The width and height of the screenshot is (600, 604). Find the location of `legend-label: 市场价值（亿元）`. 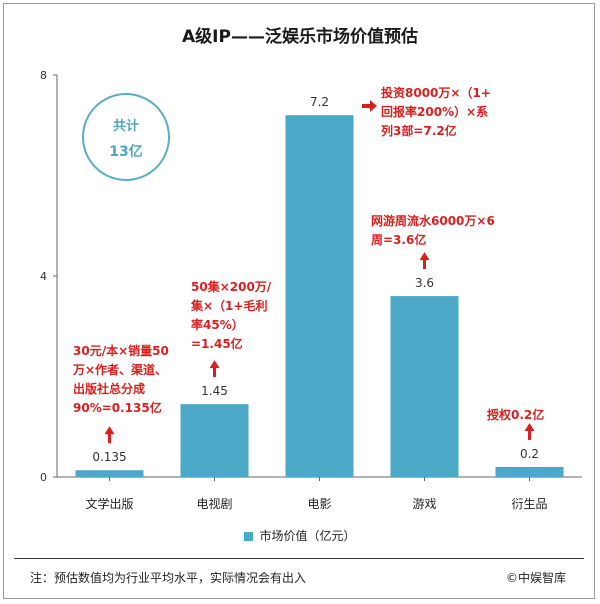

legend-label: 市场价值（亿元） is located at coordinates (307, 536).